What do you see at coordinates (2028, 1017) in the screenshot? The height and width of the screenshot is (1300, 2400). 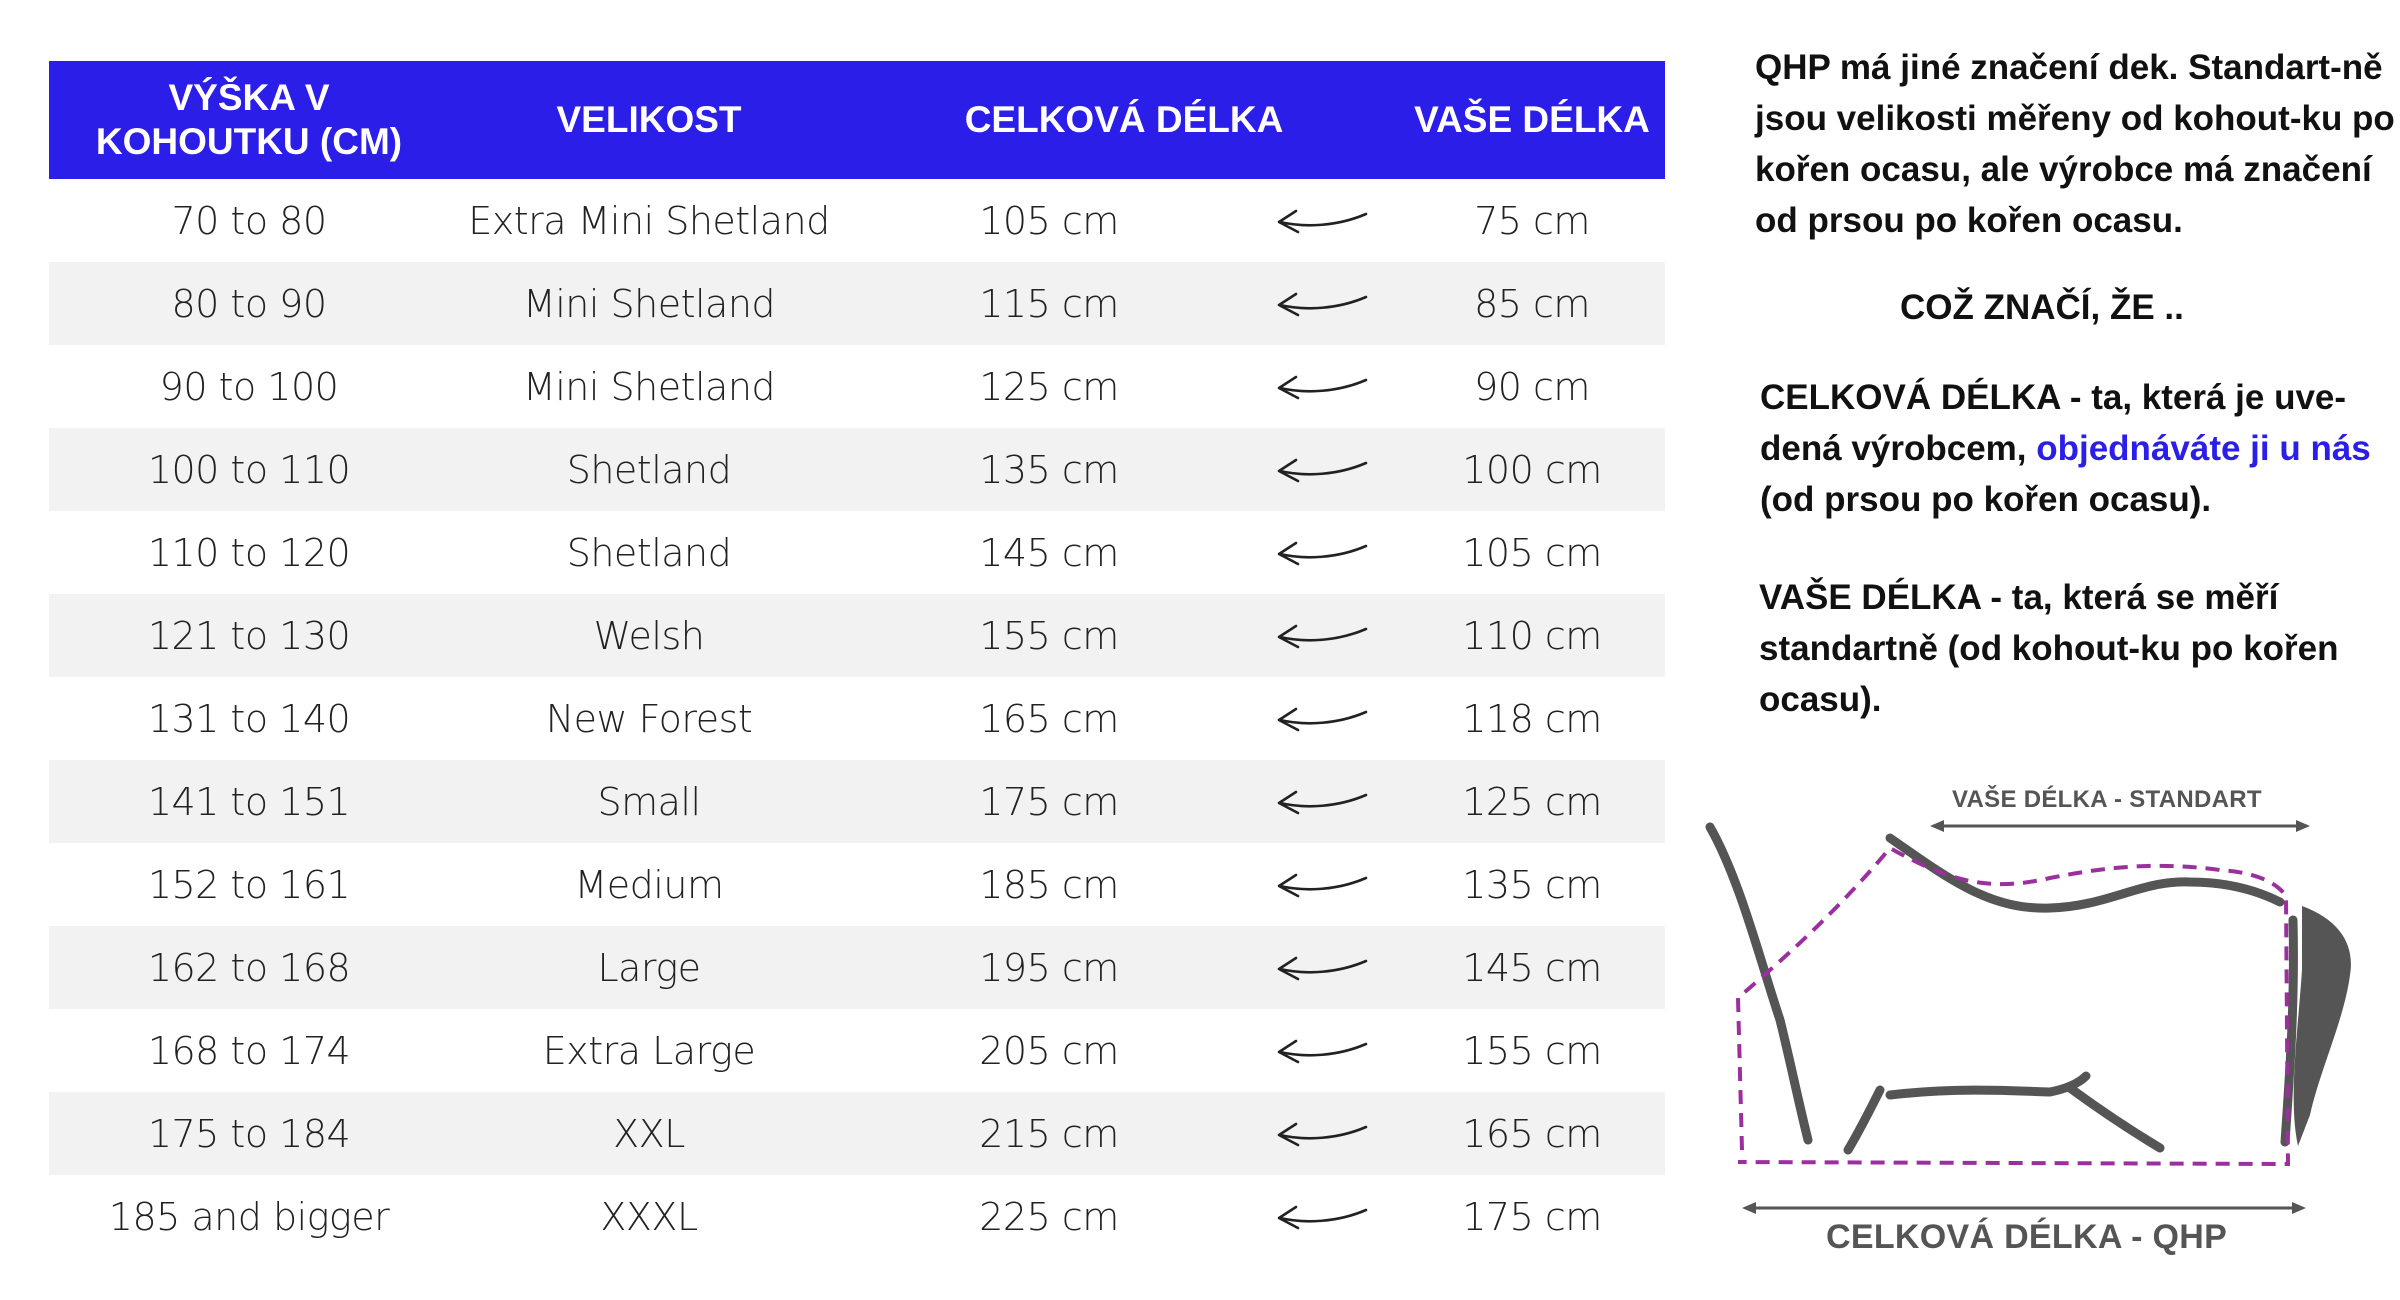 I see `horse-outline-icon` at bounding box center [2028, 1017].